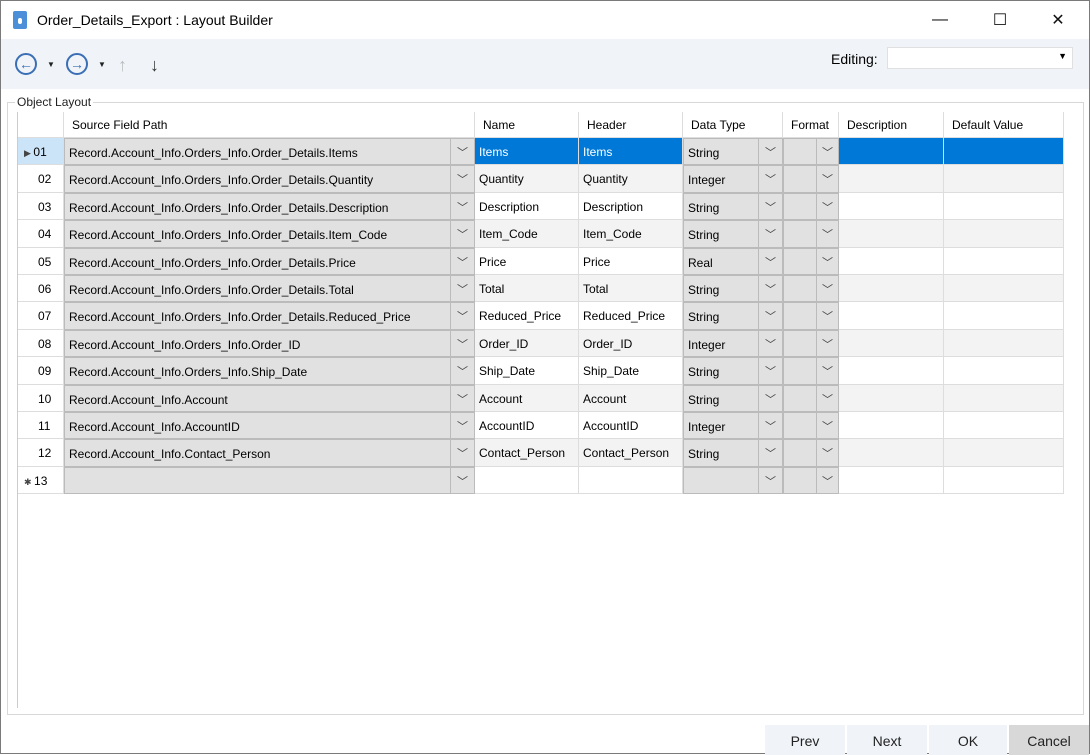  What do you see at coordinates (269, 125) in the screenshot?
I see `col-source-field-path: Source Field Path` at bounding box center [269, 125].